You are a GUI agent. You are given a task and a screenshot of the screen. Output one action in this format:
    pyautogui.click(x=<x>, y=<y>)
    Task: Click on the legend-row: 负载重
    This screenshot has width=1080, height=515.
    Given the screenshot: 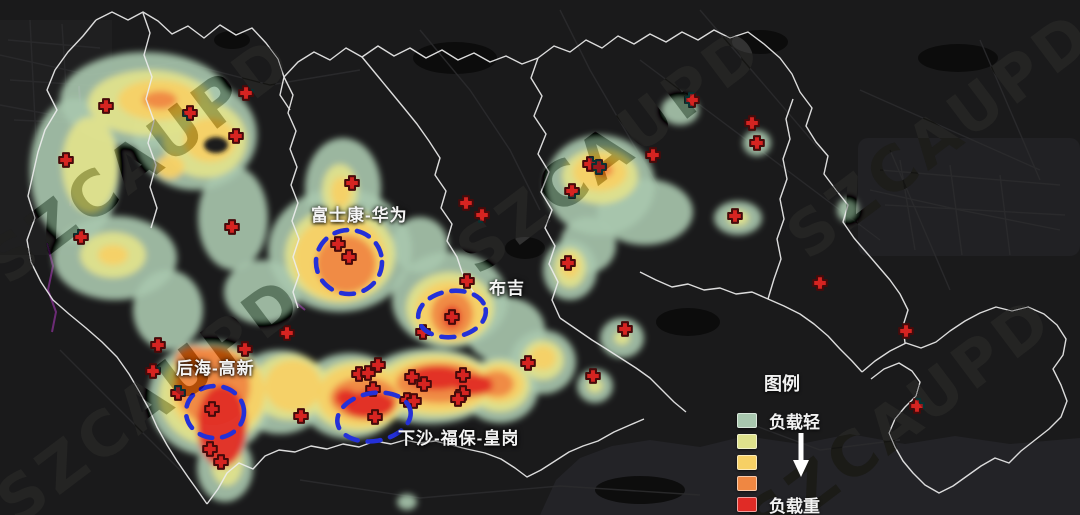 What is the action you would take?
    pyautogui.click(x=807, y=505)
    